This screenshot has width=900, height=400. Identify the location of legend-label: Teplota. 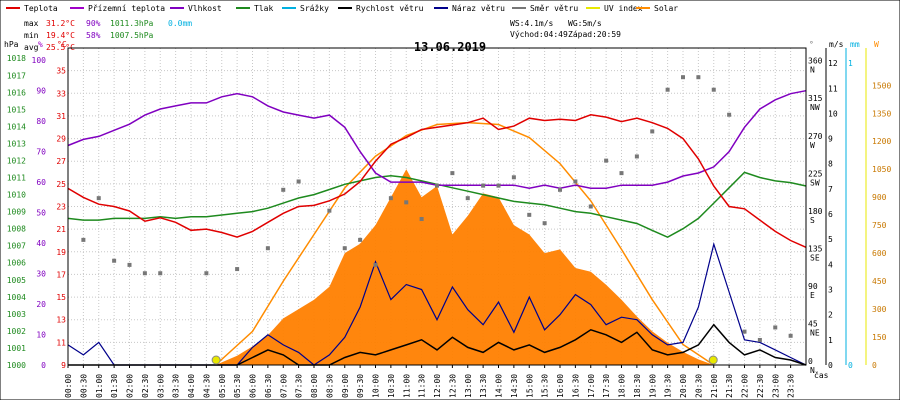
(41, 8).